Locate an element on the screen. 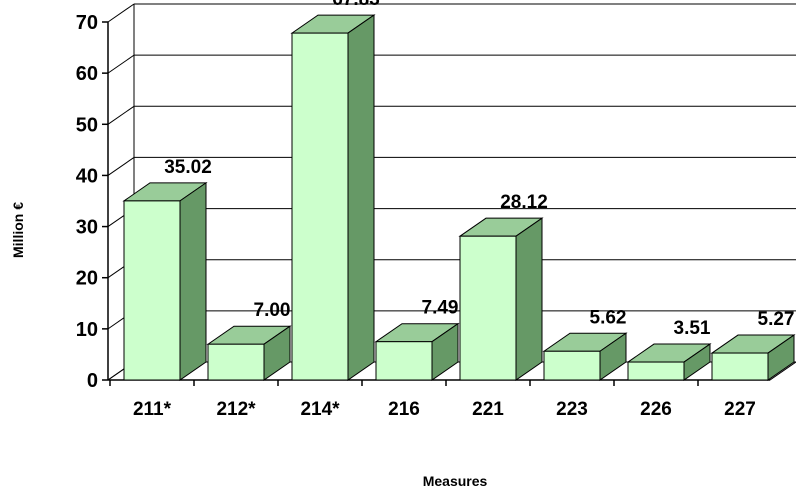  y-tick-label: 10 is located at coordinates (87, 330).